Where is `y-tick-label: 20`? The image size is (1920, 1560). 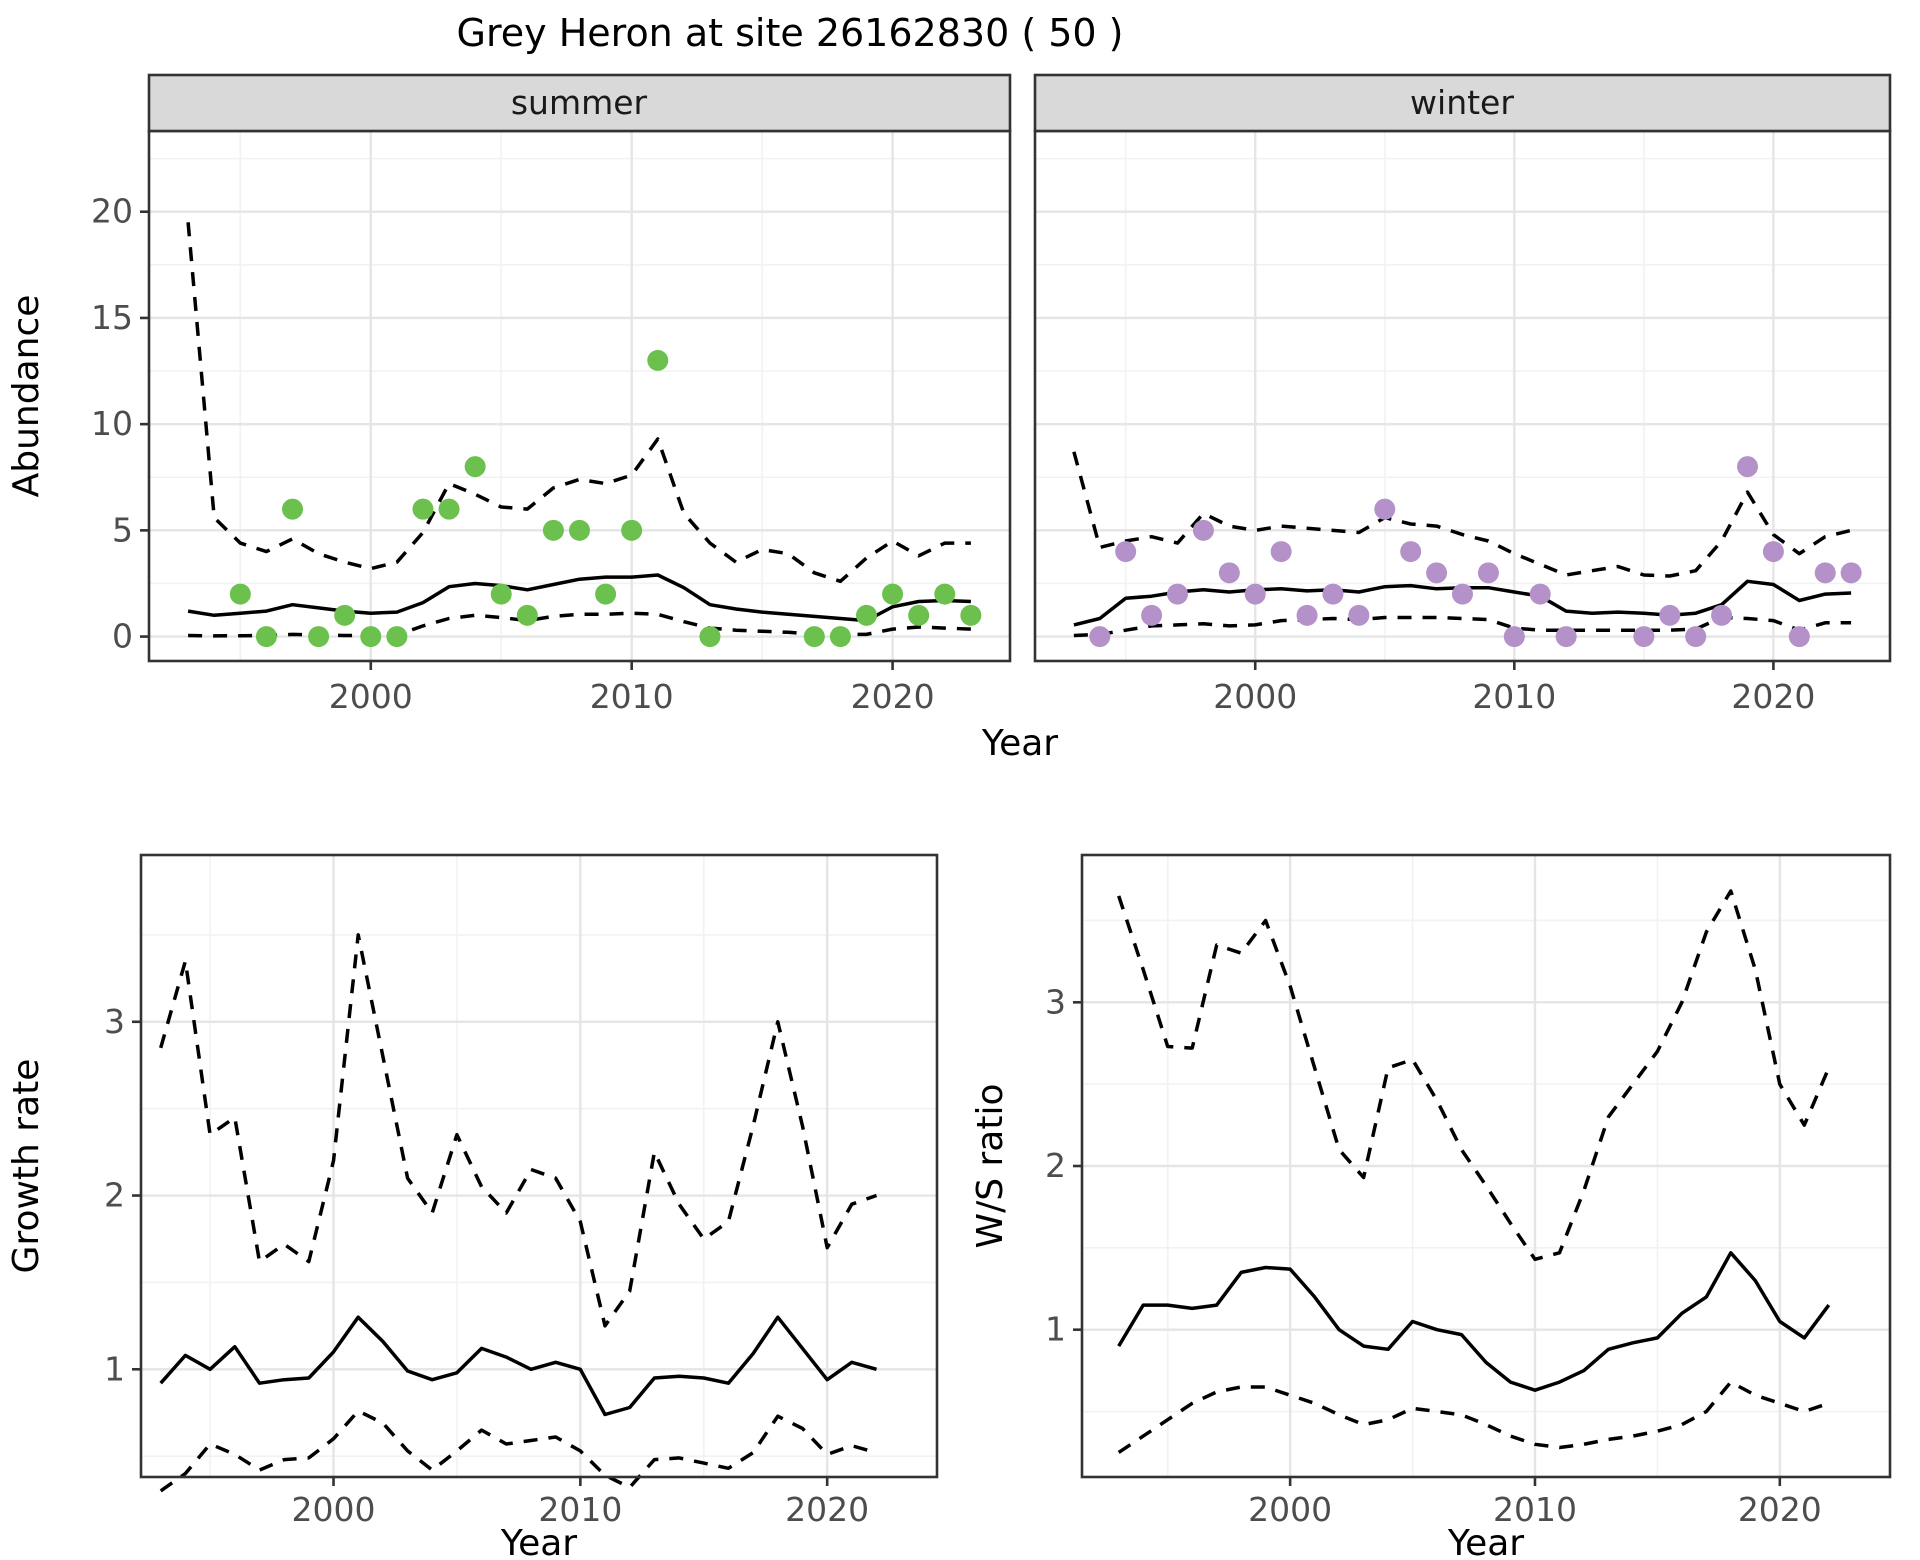
y-tick-label: 20 is located at coordinates (112, 211).